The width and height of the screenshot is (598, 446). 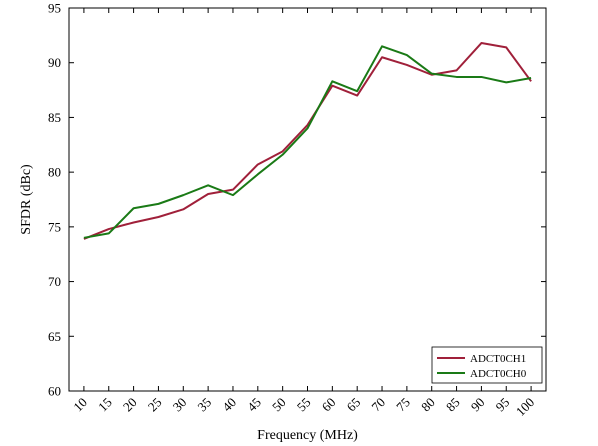 What do you see at coordinates (54, 8) in the screenshot?
I see `y-tick-label: 95` at bounding box center [54, 8].